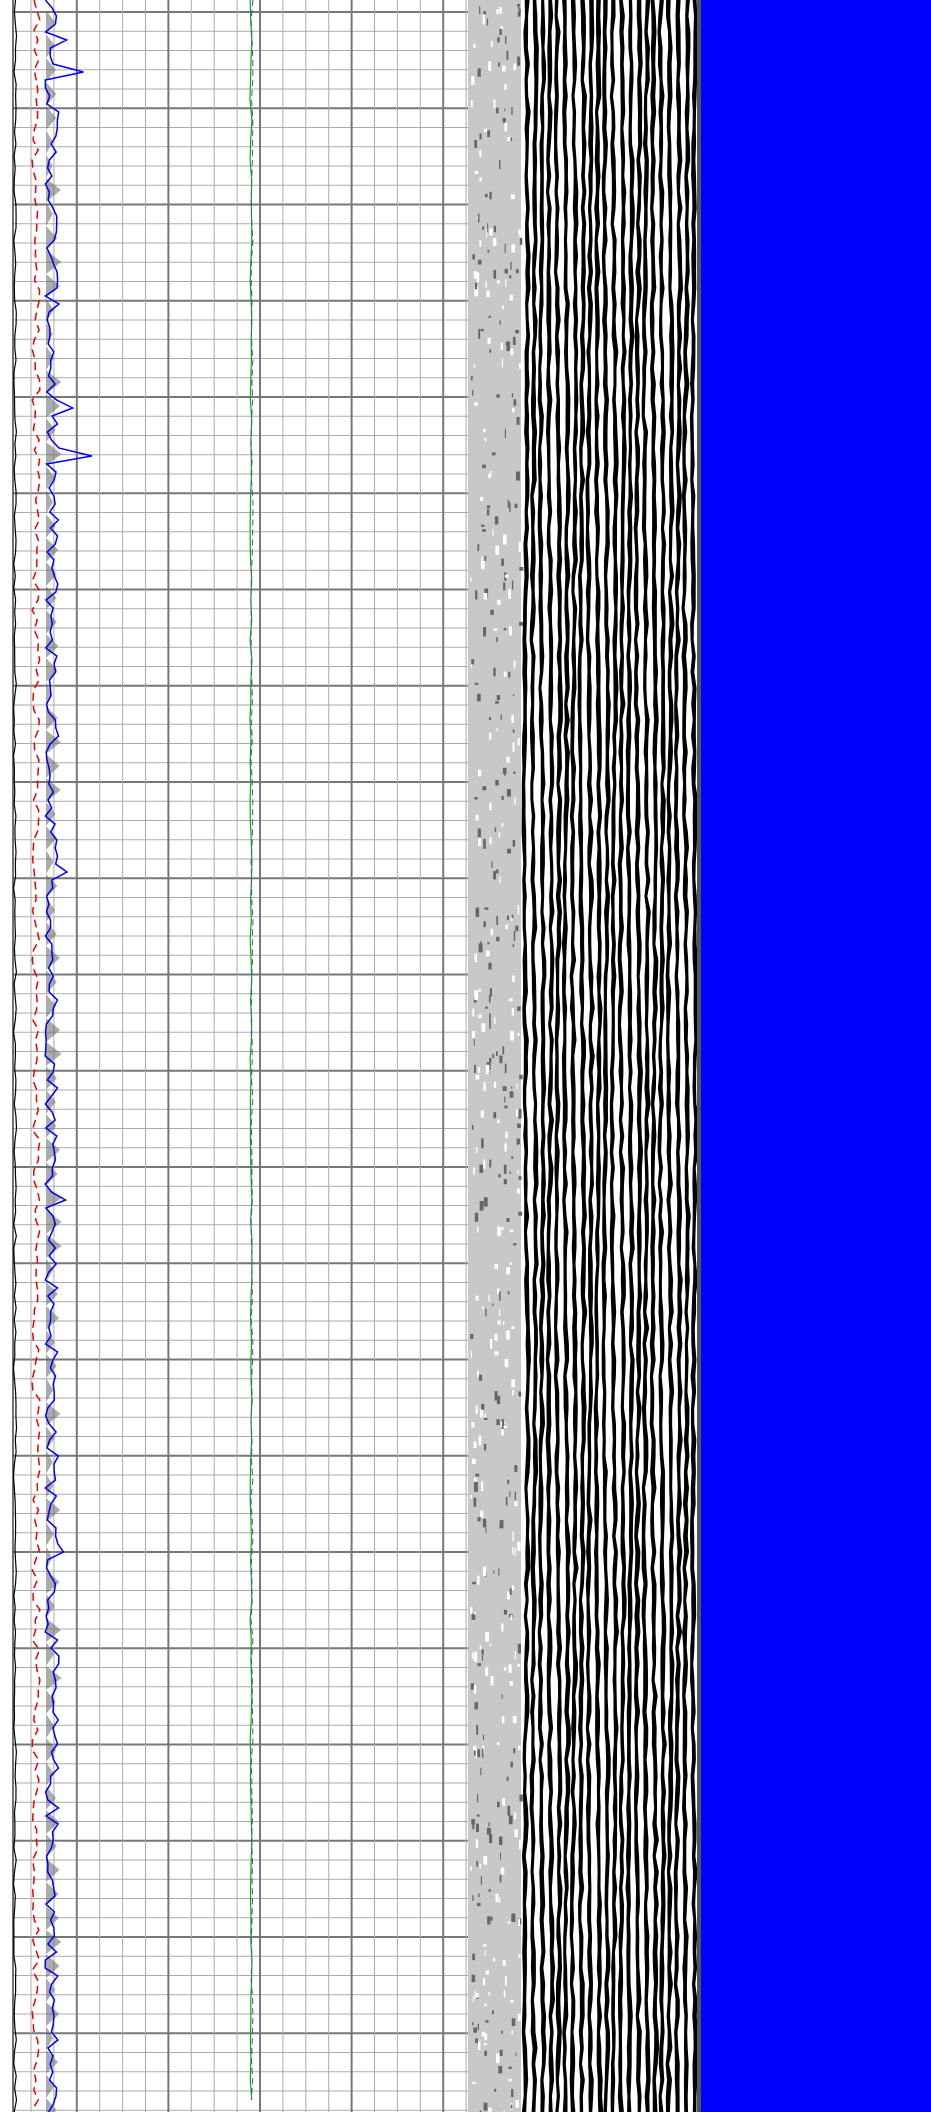  I want to click on purple-curve, so click(252, 1050).